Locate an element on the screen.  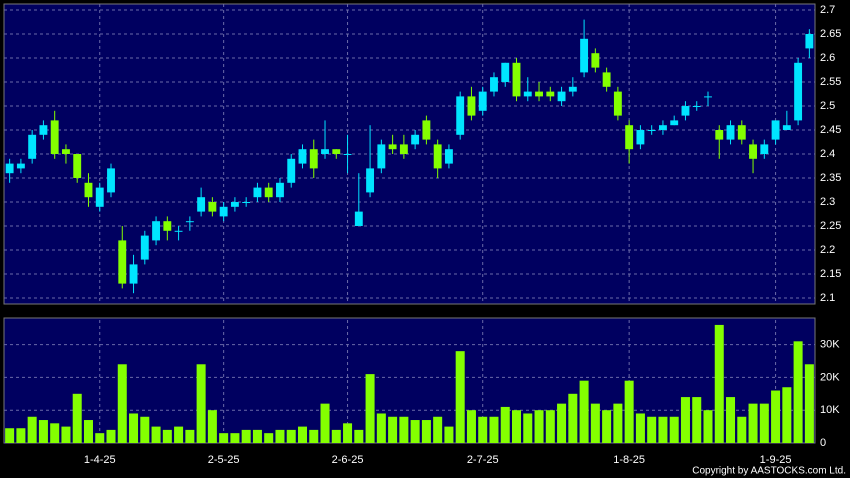
x-tick-label: 1-8-25 is located at coordinates (629, 460).